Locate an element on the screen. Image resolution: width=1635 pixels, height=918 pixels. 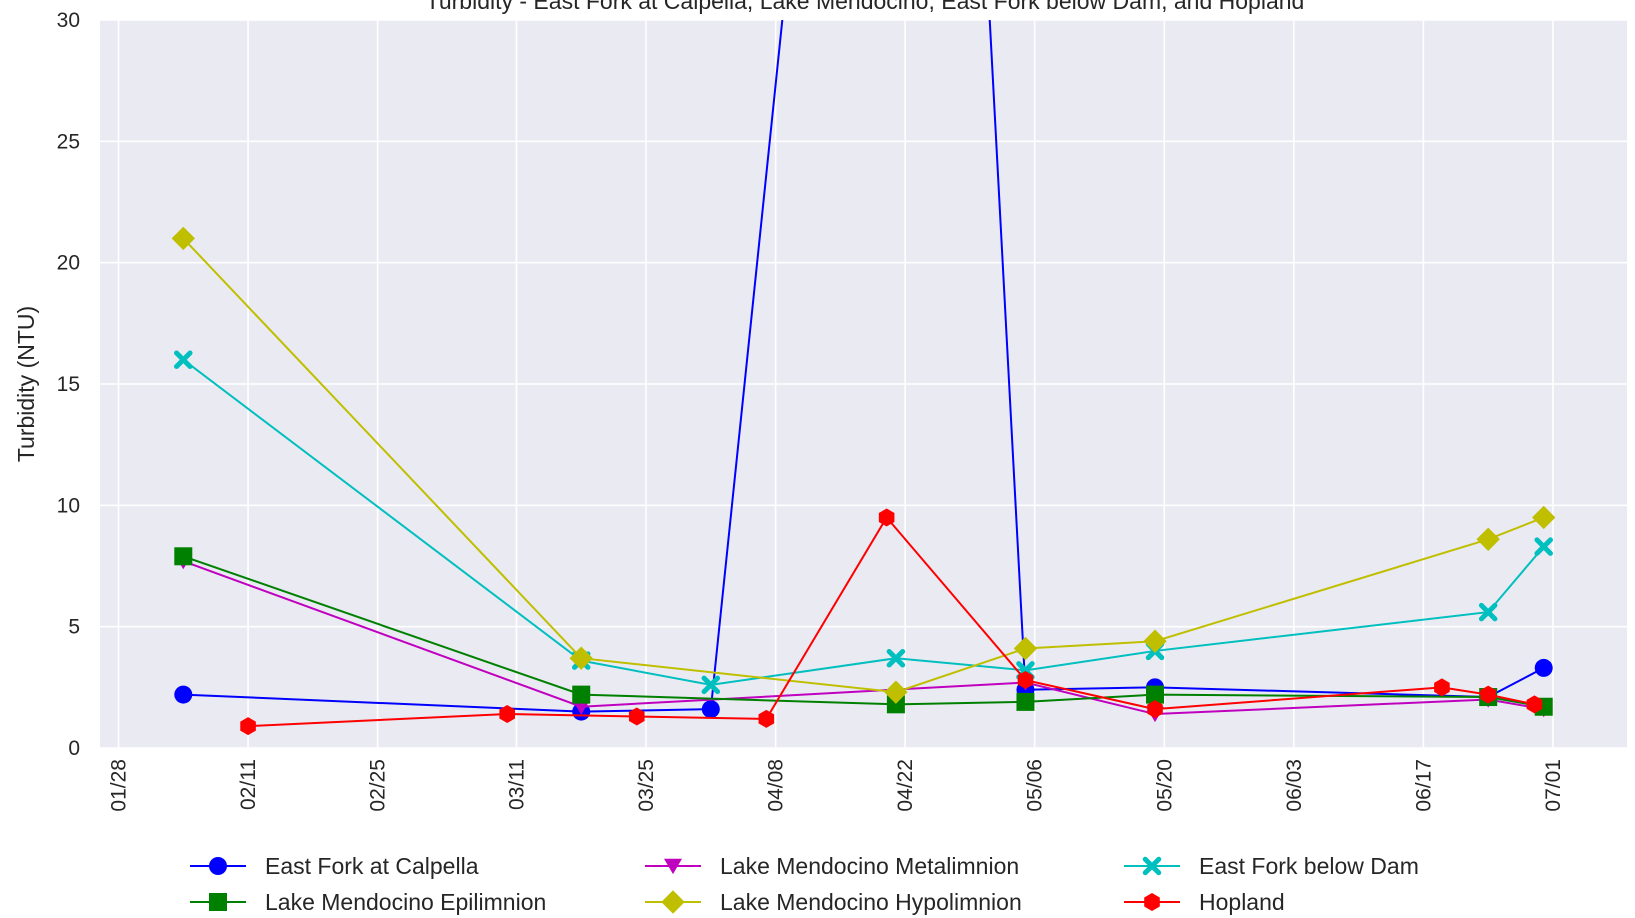
x-tick-label: 07/01 is located at coordinates (1553, 785).